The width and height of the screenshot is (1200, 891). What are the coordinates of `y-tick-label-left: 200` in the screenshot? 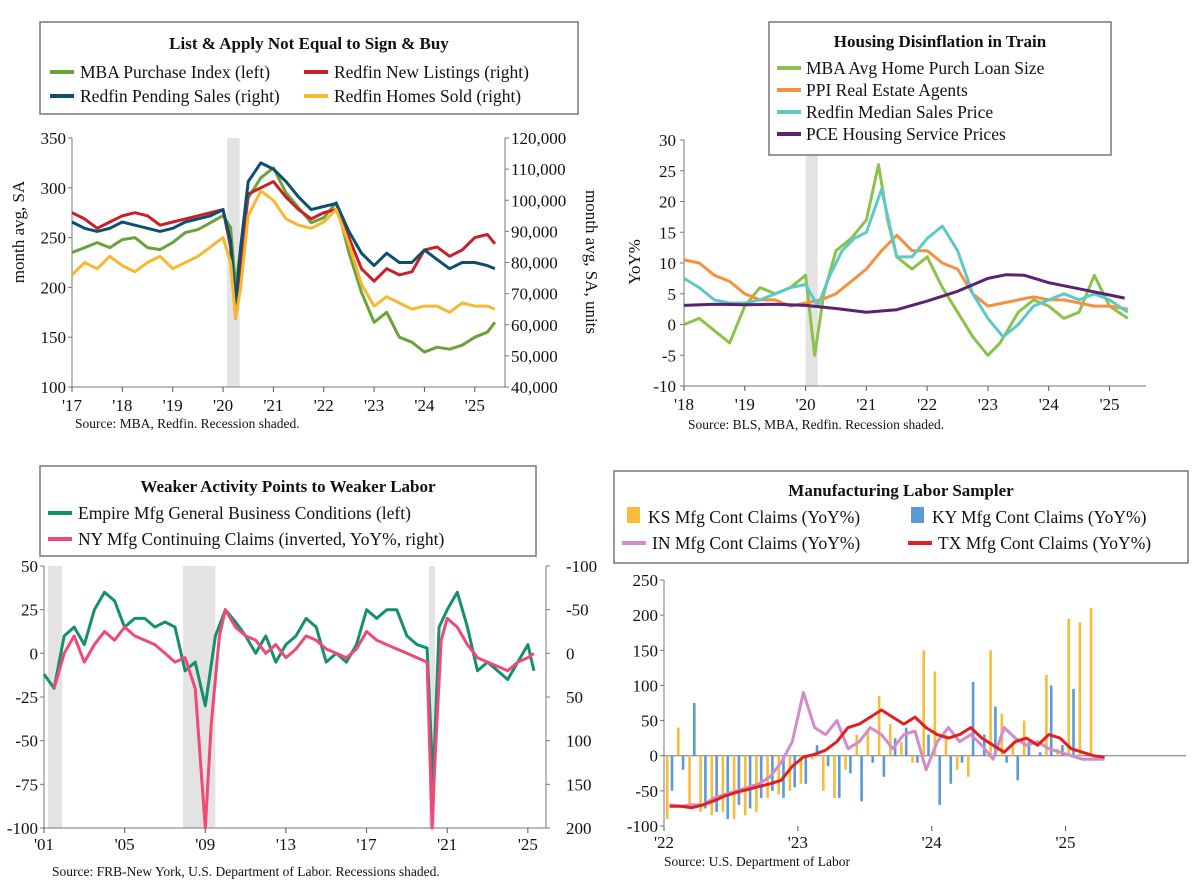 It's located at (54, 287).